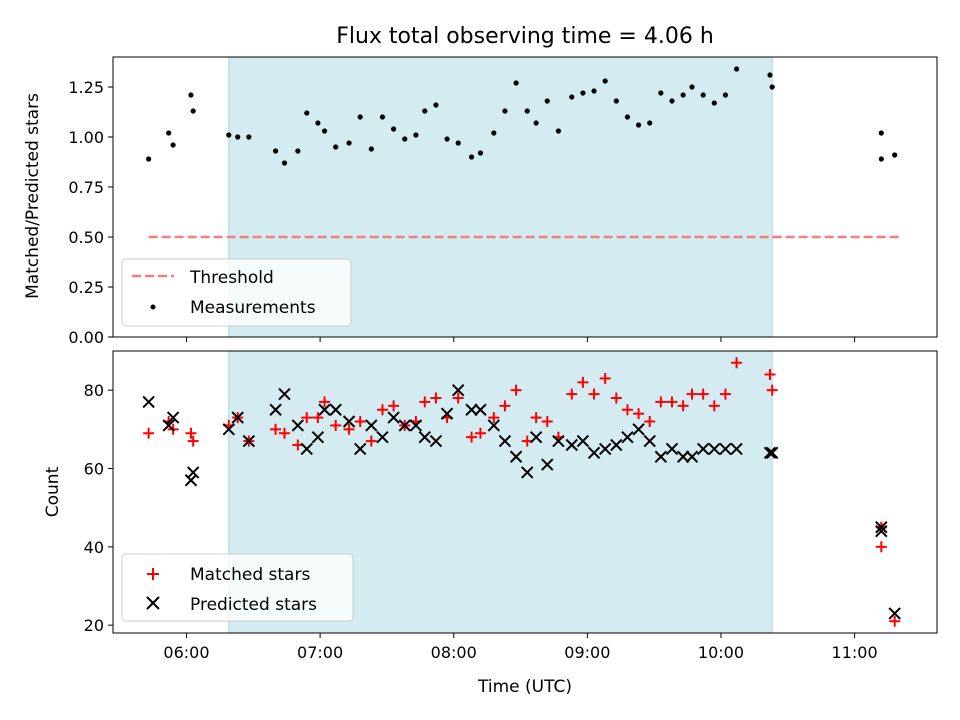 The height and width of the screenshot is (720, 960). I want to click on y-tick-label: 0.00, so click(86, 337).